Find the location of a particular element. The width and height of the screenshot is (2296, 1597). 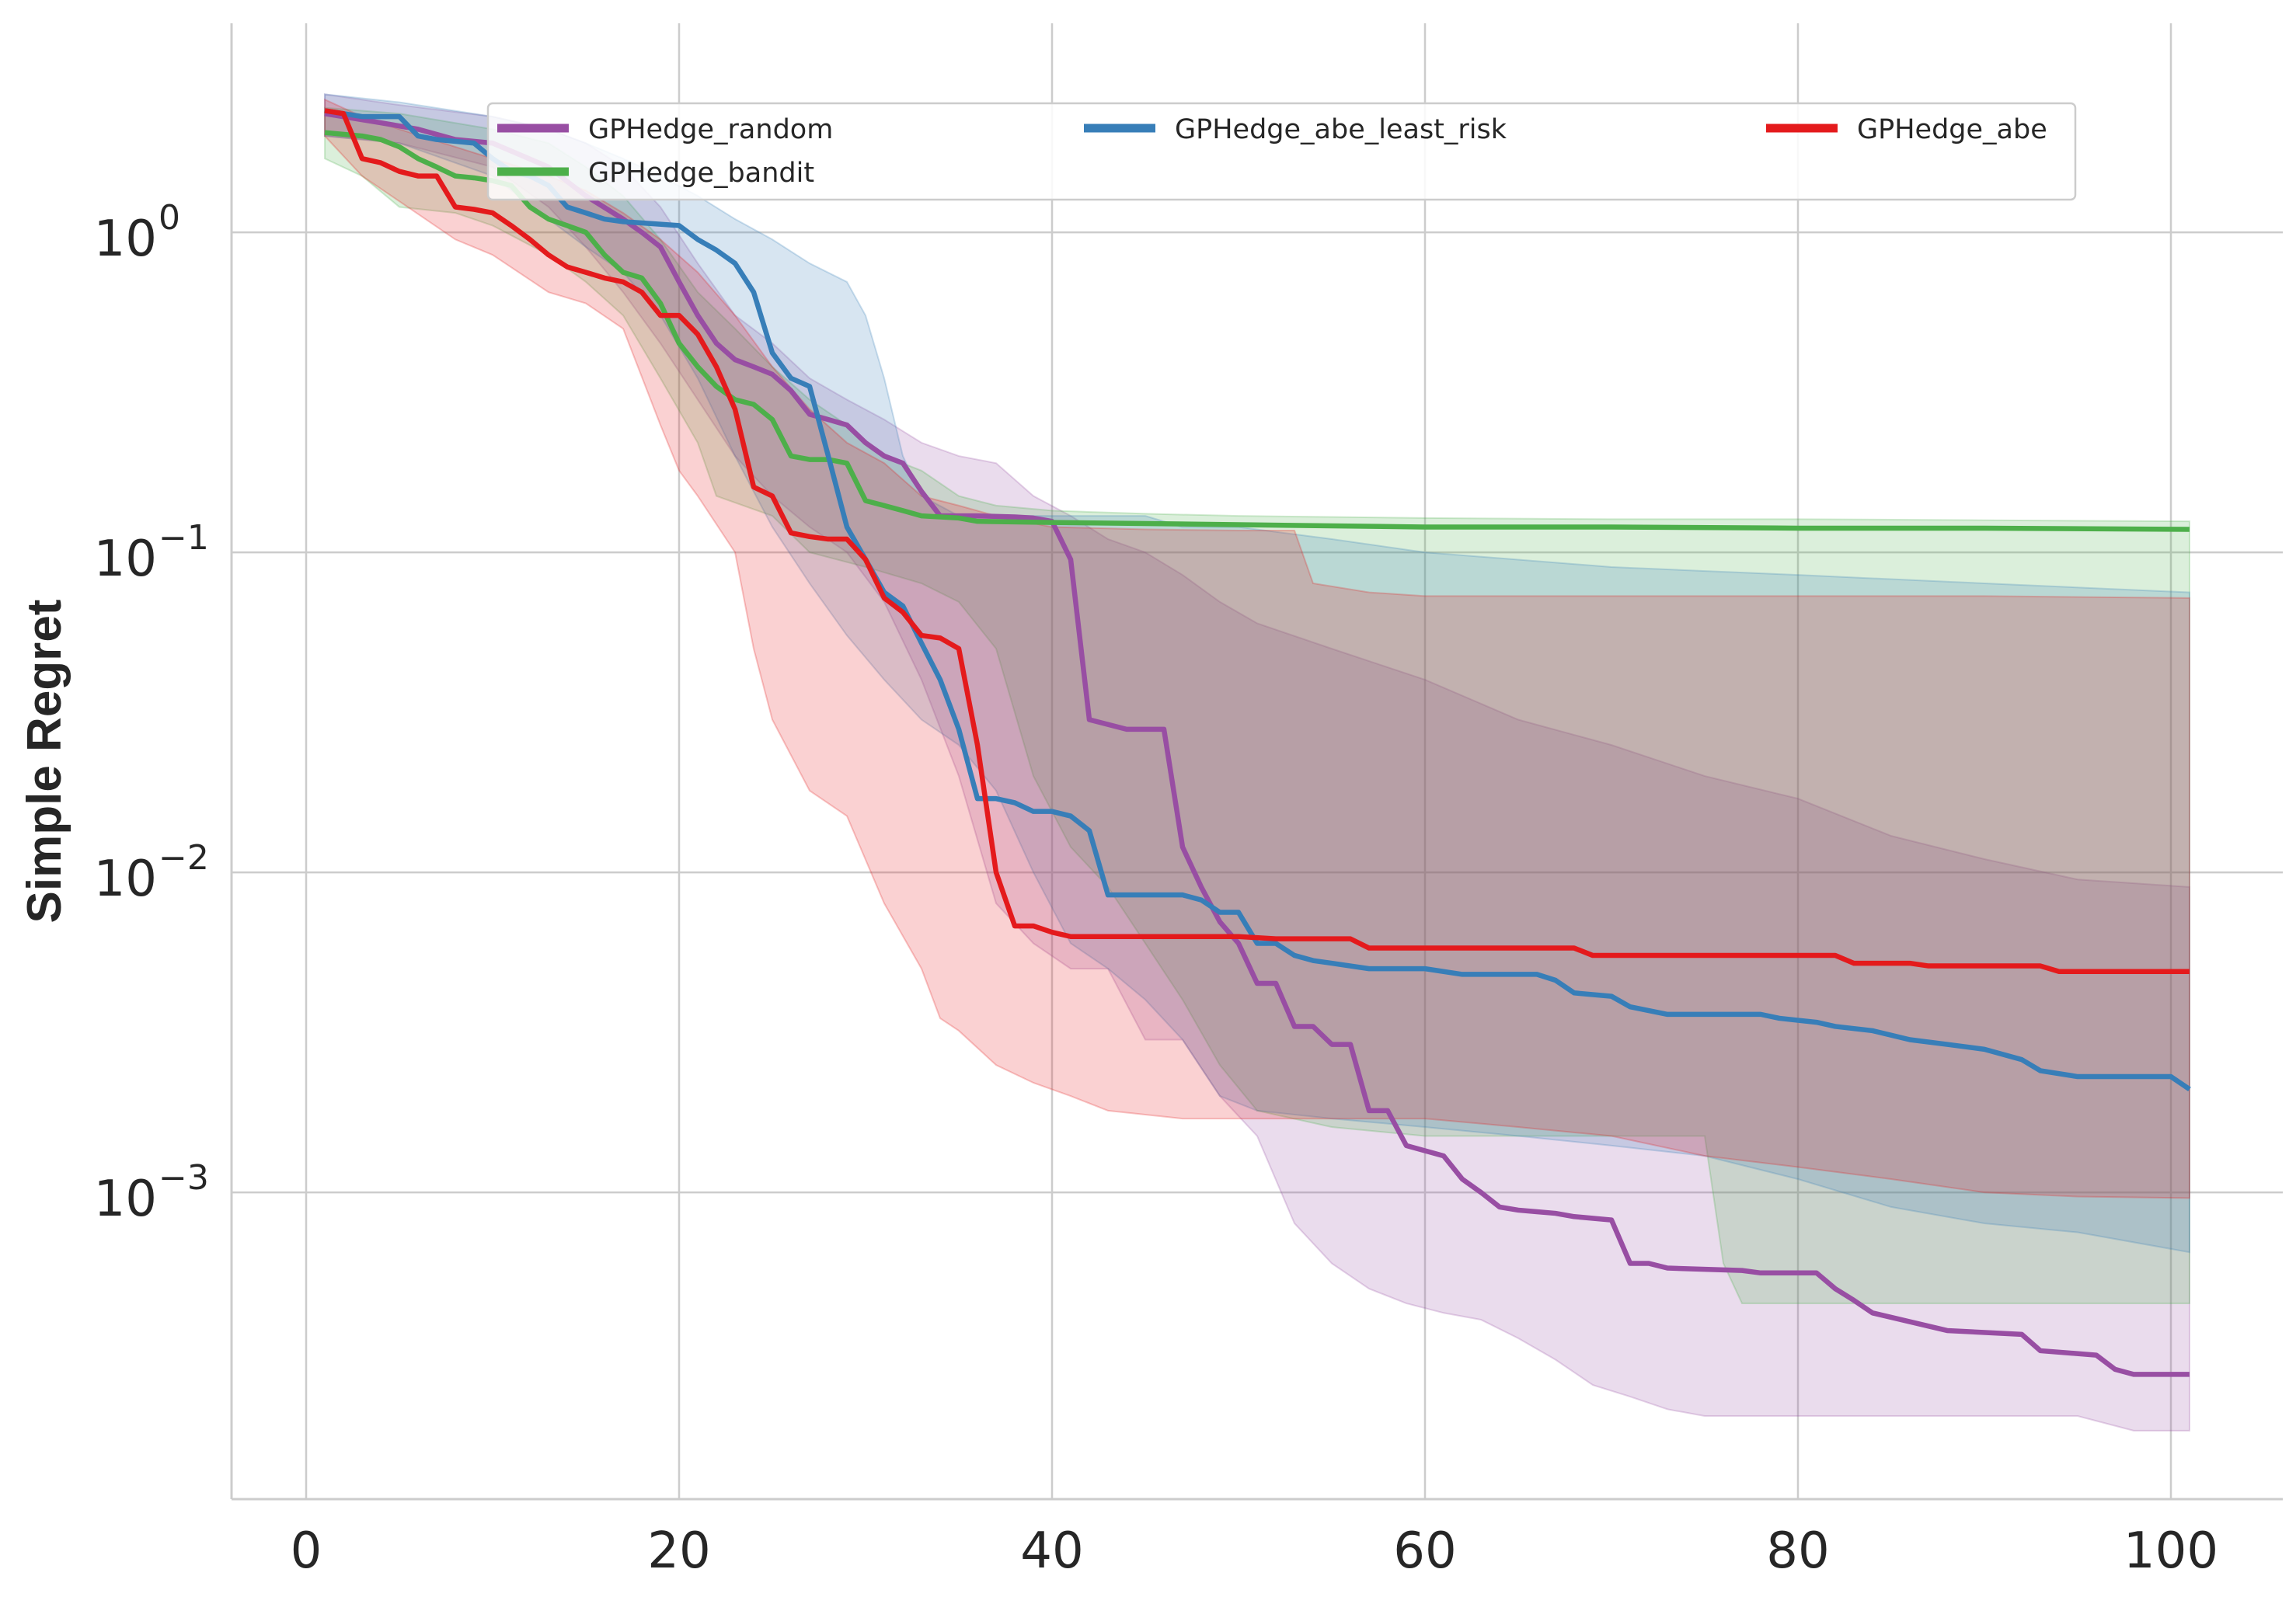

legend-label: GPHedge_random is located at coordinates (710, 129).